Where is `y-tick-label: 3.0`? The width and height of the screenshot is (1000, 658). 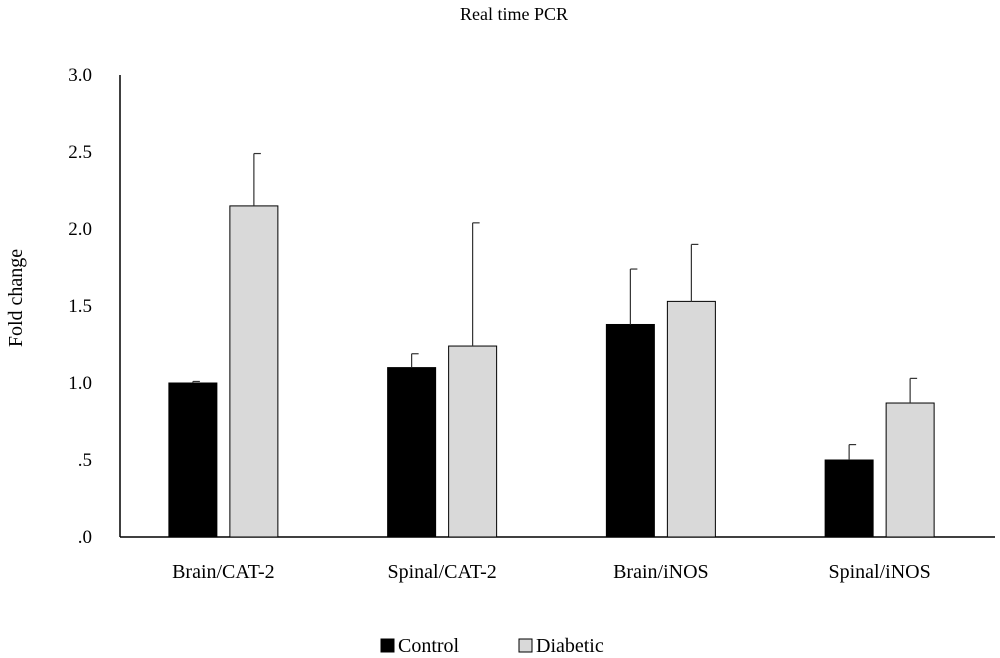 y-tick-label: 3.0 is located at coordinates (80, 75).